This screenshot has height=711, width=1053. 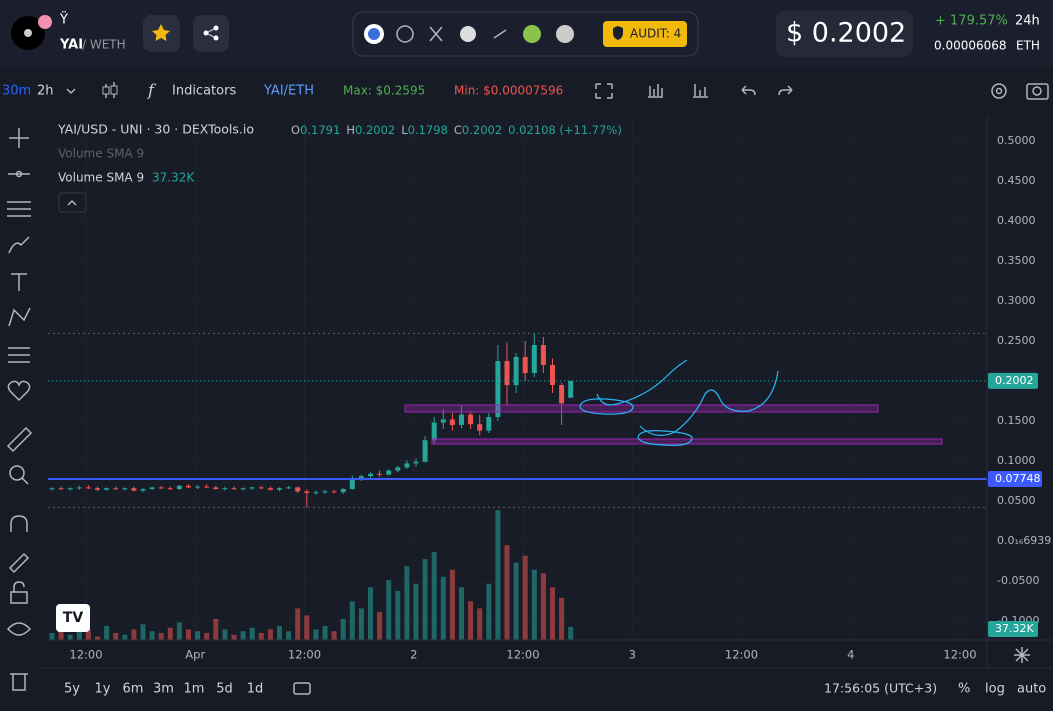 What do you see at coordinates (19, 597) in the screenshot?
I see `lock-tool` at bounding box center [19, 597].